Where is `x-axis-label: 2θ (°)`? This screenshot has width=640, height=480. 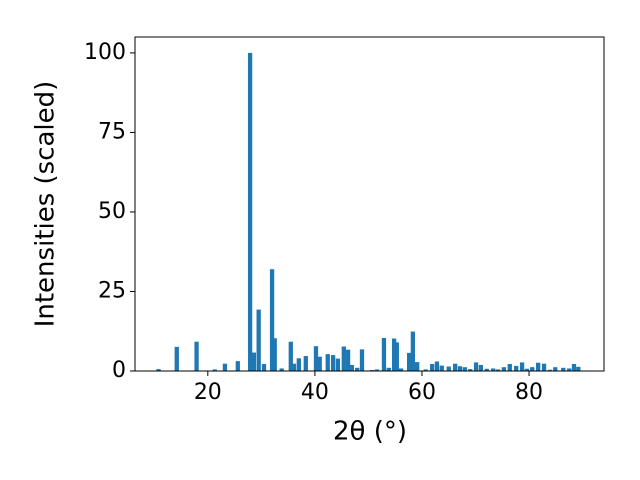 x-axis-label: 2θ (°) is located at coordinates (370, 432).